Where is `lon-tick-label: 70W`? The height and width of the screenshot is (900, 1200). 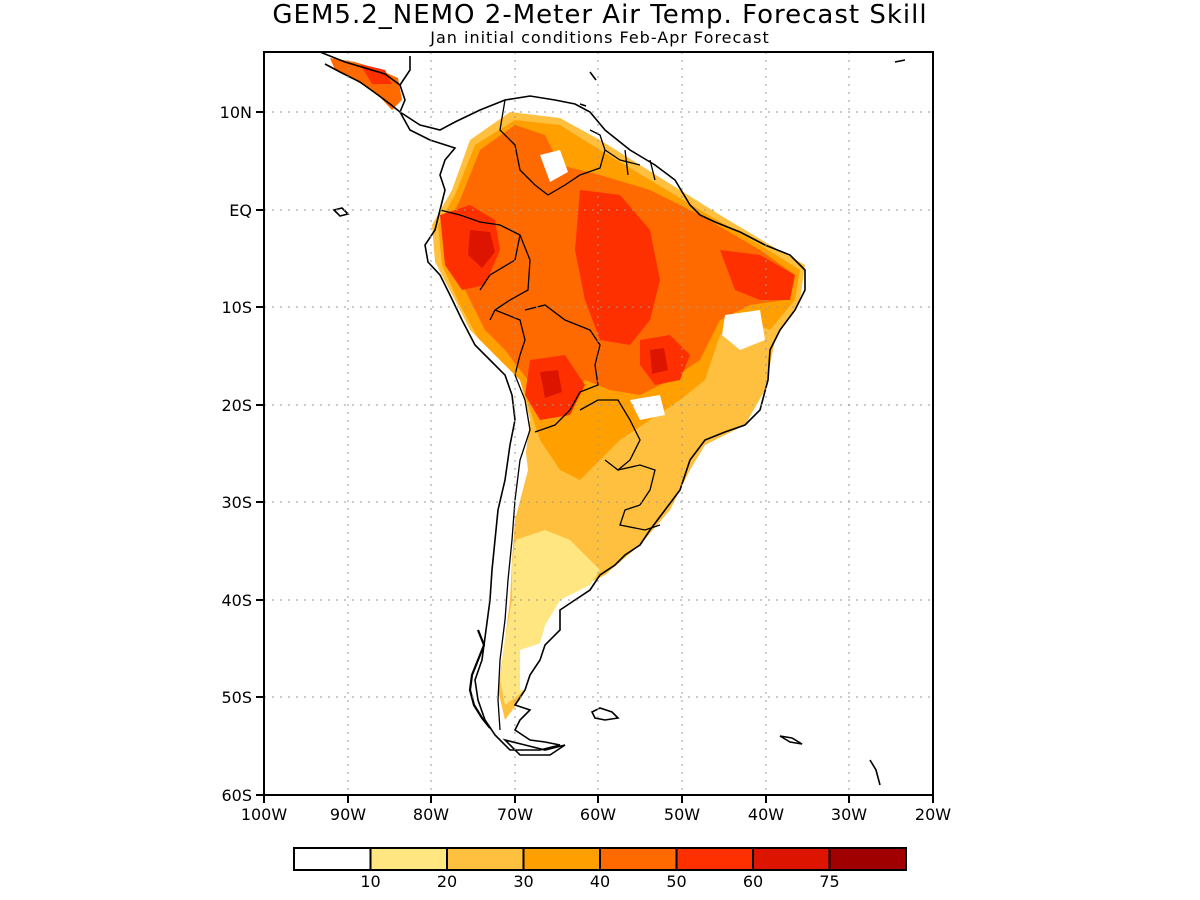
lon-tick-label: 70W is located at coordinates (515, 814).